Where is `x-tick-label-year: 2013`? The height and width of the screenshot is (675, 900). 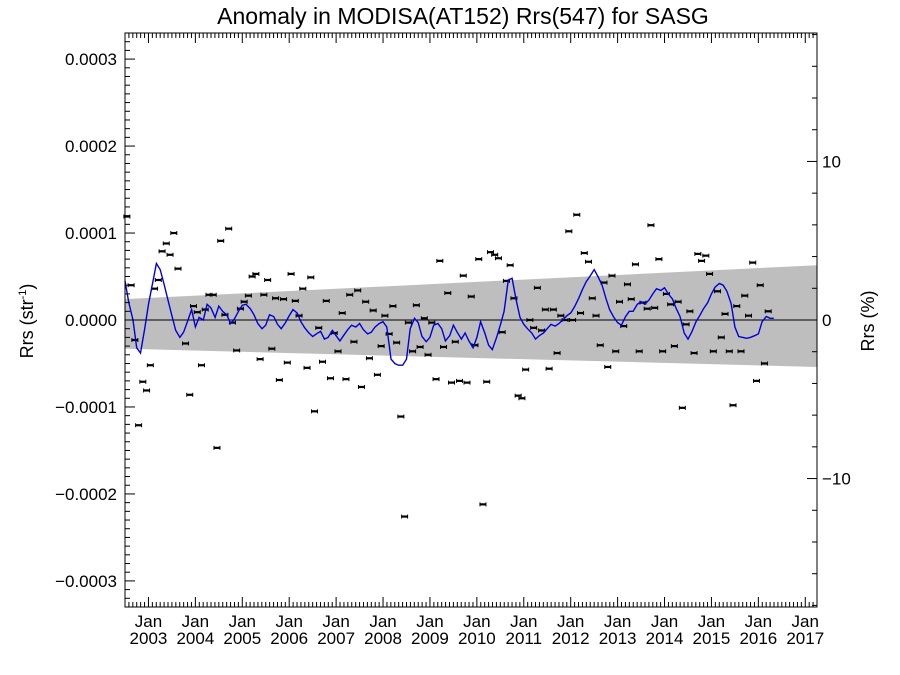
x-tick-label-year: 2013 is located at coordinates (618, 638).